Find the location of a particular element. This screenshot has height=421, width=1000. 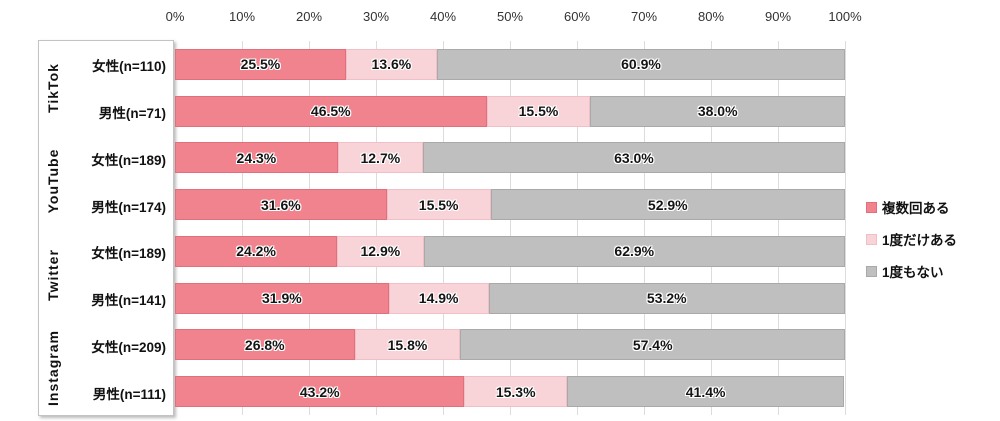

legend-item: 1度だけある is located at coordinates (911, 239).